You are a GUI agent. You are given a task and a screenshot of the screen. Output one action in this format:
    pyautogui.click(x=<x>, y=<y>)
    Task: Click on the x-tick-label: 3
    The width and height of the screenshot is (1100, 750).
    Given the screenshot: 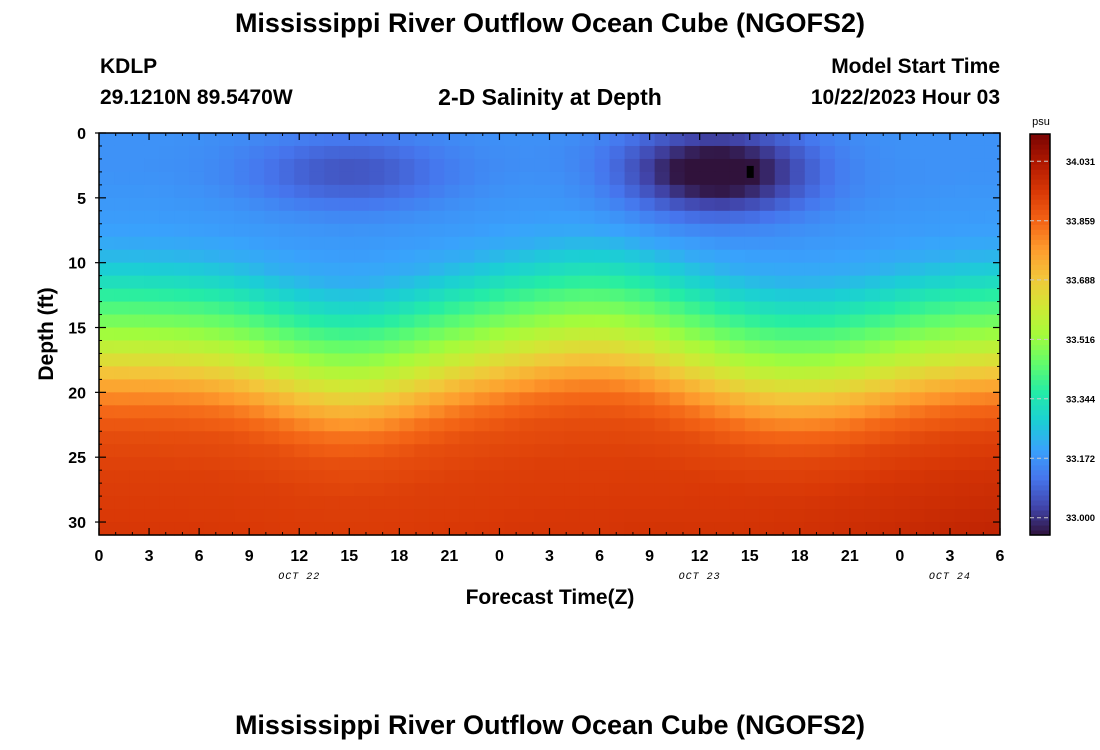 What is the action you would take?
    pyautogui.click(x=549, y=556)
    